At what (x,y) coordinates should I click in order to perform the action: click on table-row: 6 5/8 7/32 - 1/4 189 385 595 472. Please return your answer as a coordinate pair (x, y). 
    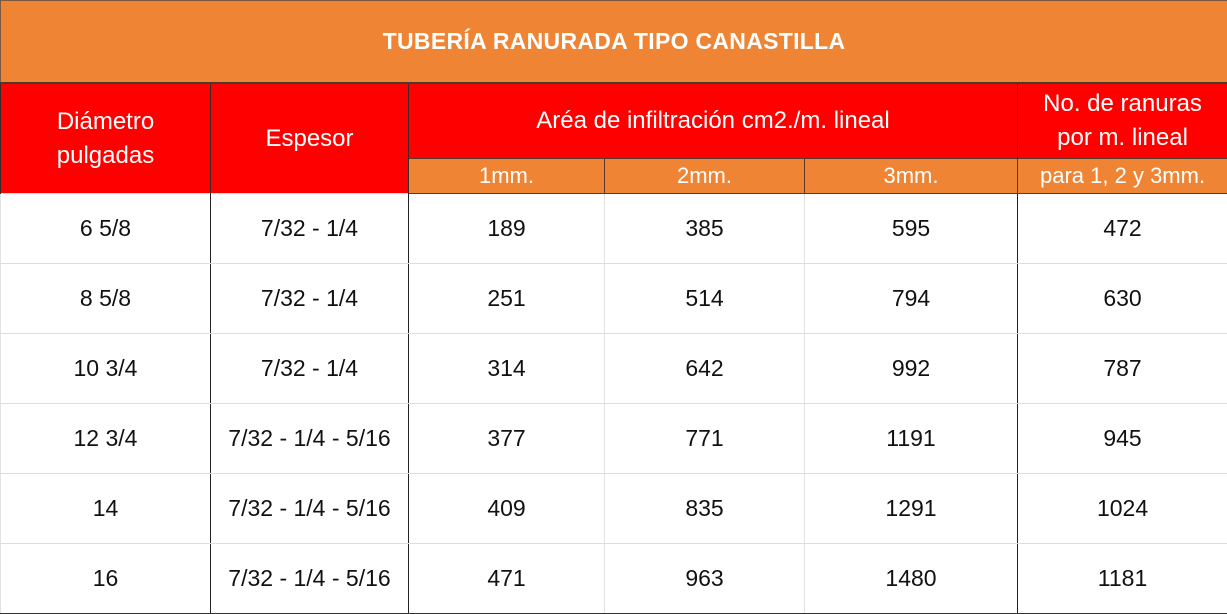
    Looking at the image, I should click on (614, 229).